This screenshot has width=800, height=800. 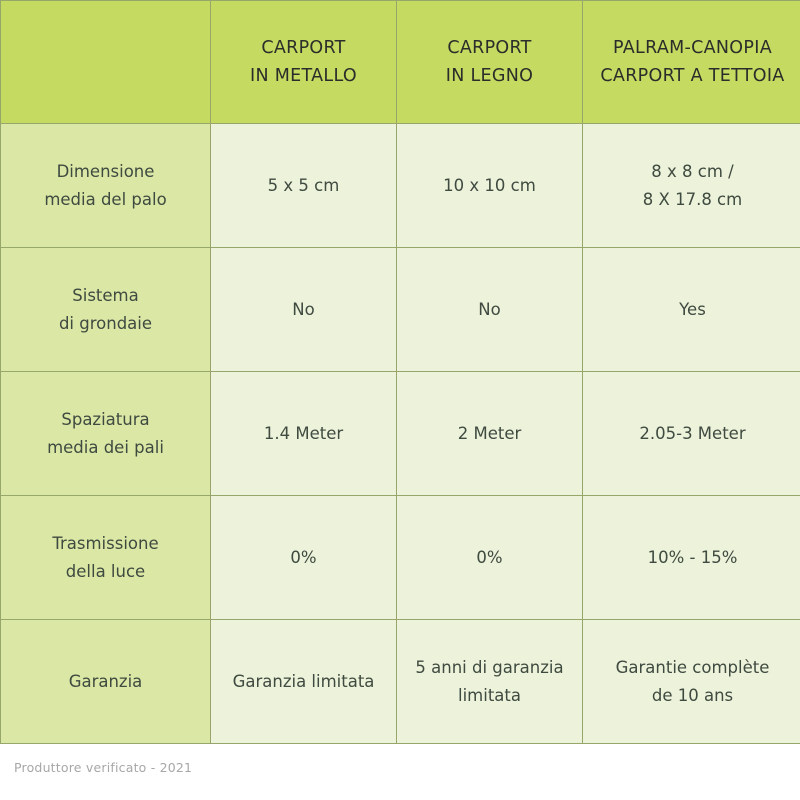 What do you see at coordinates (303, 76) in the screenshot?
I see `column-header-line: IN METALLO` at bounding box center [303, 76].